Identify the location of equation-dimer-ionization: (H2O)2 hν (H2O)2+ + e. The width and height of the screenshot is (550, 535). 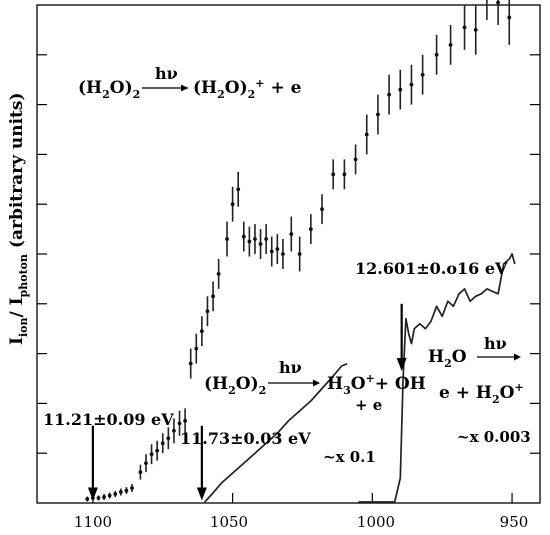
(190, 82).